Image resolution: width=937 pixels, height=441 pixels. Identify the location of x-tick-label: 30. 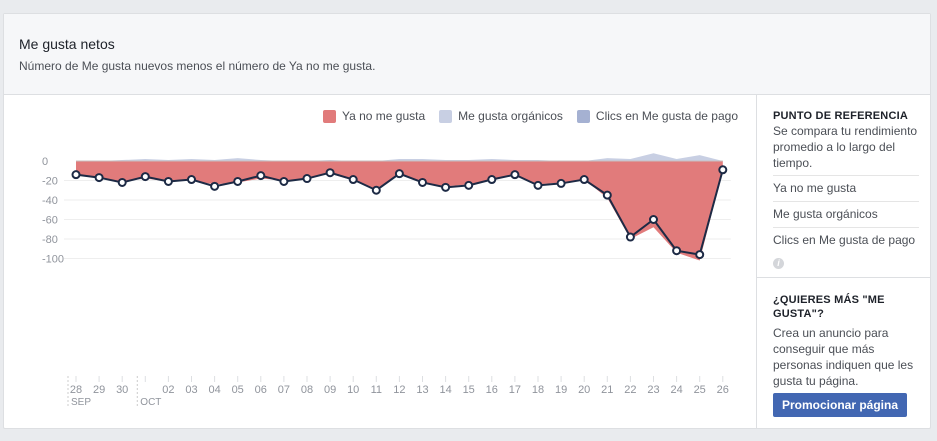
(122, 390).